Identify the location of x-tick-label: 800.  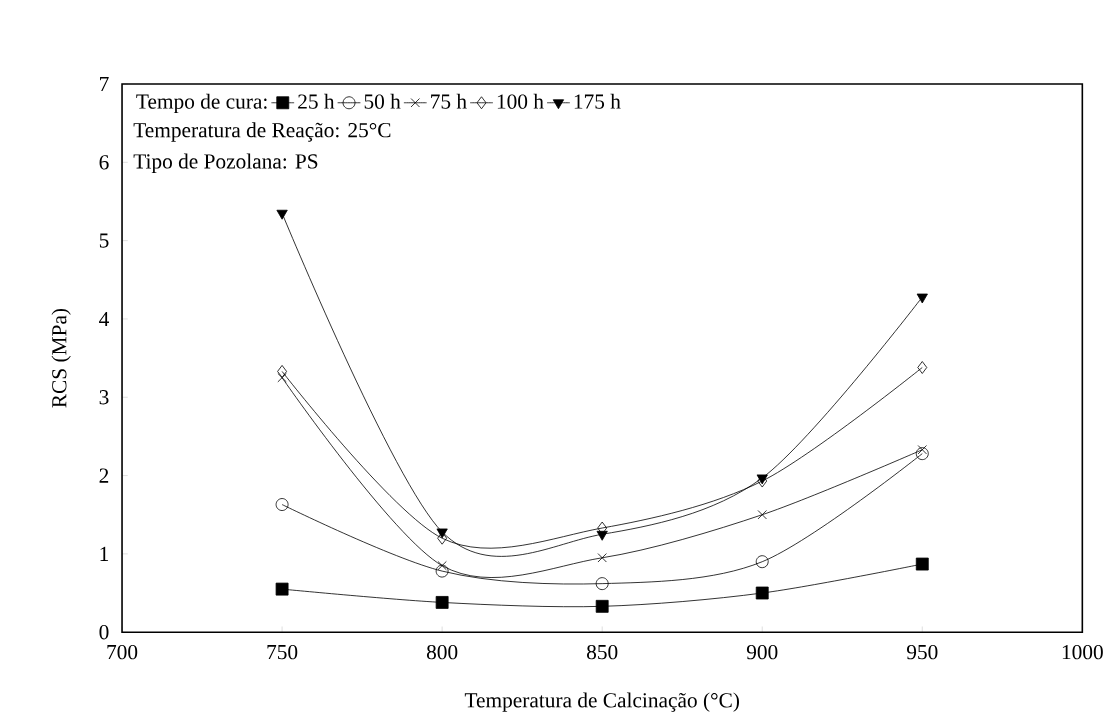
(442, 652).